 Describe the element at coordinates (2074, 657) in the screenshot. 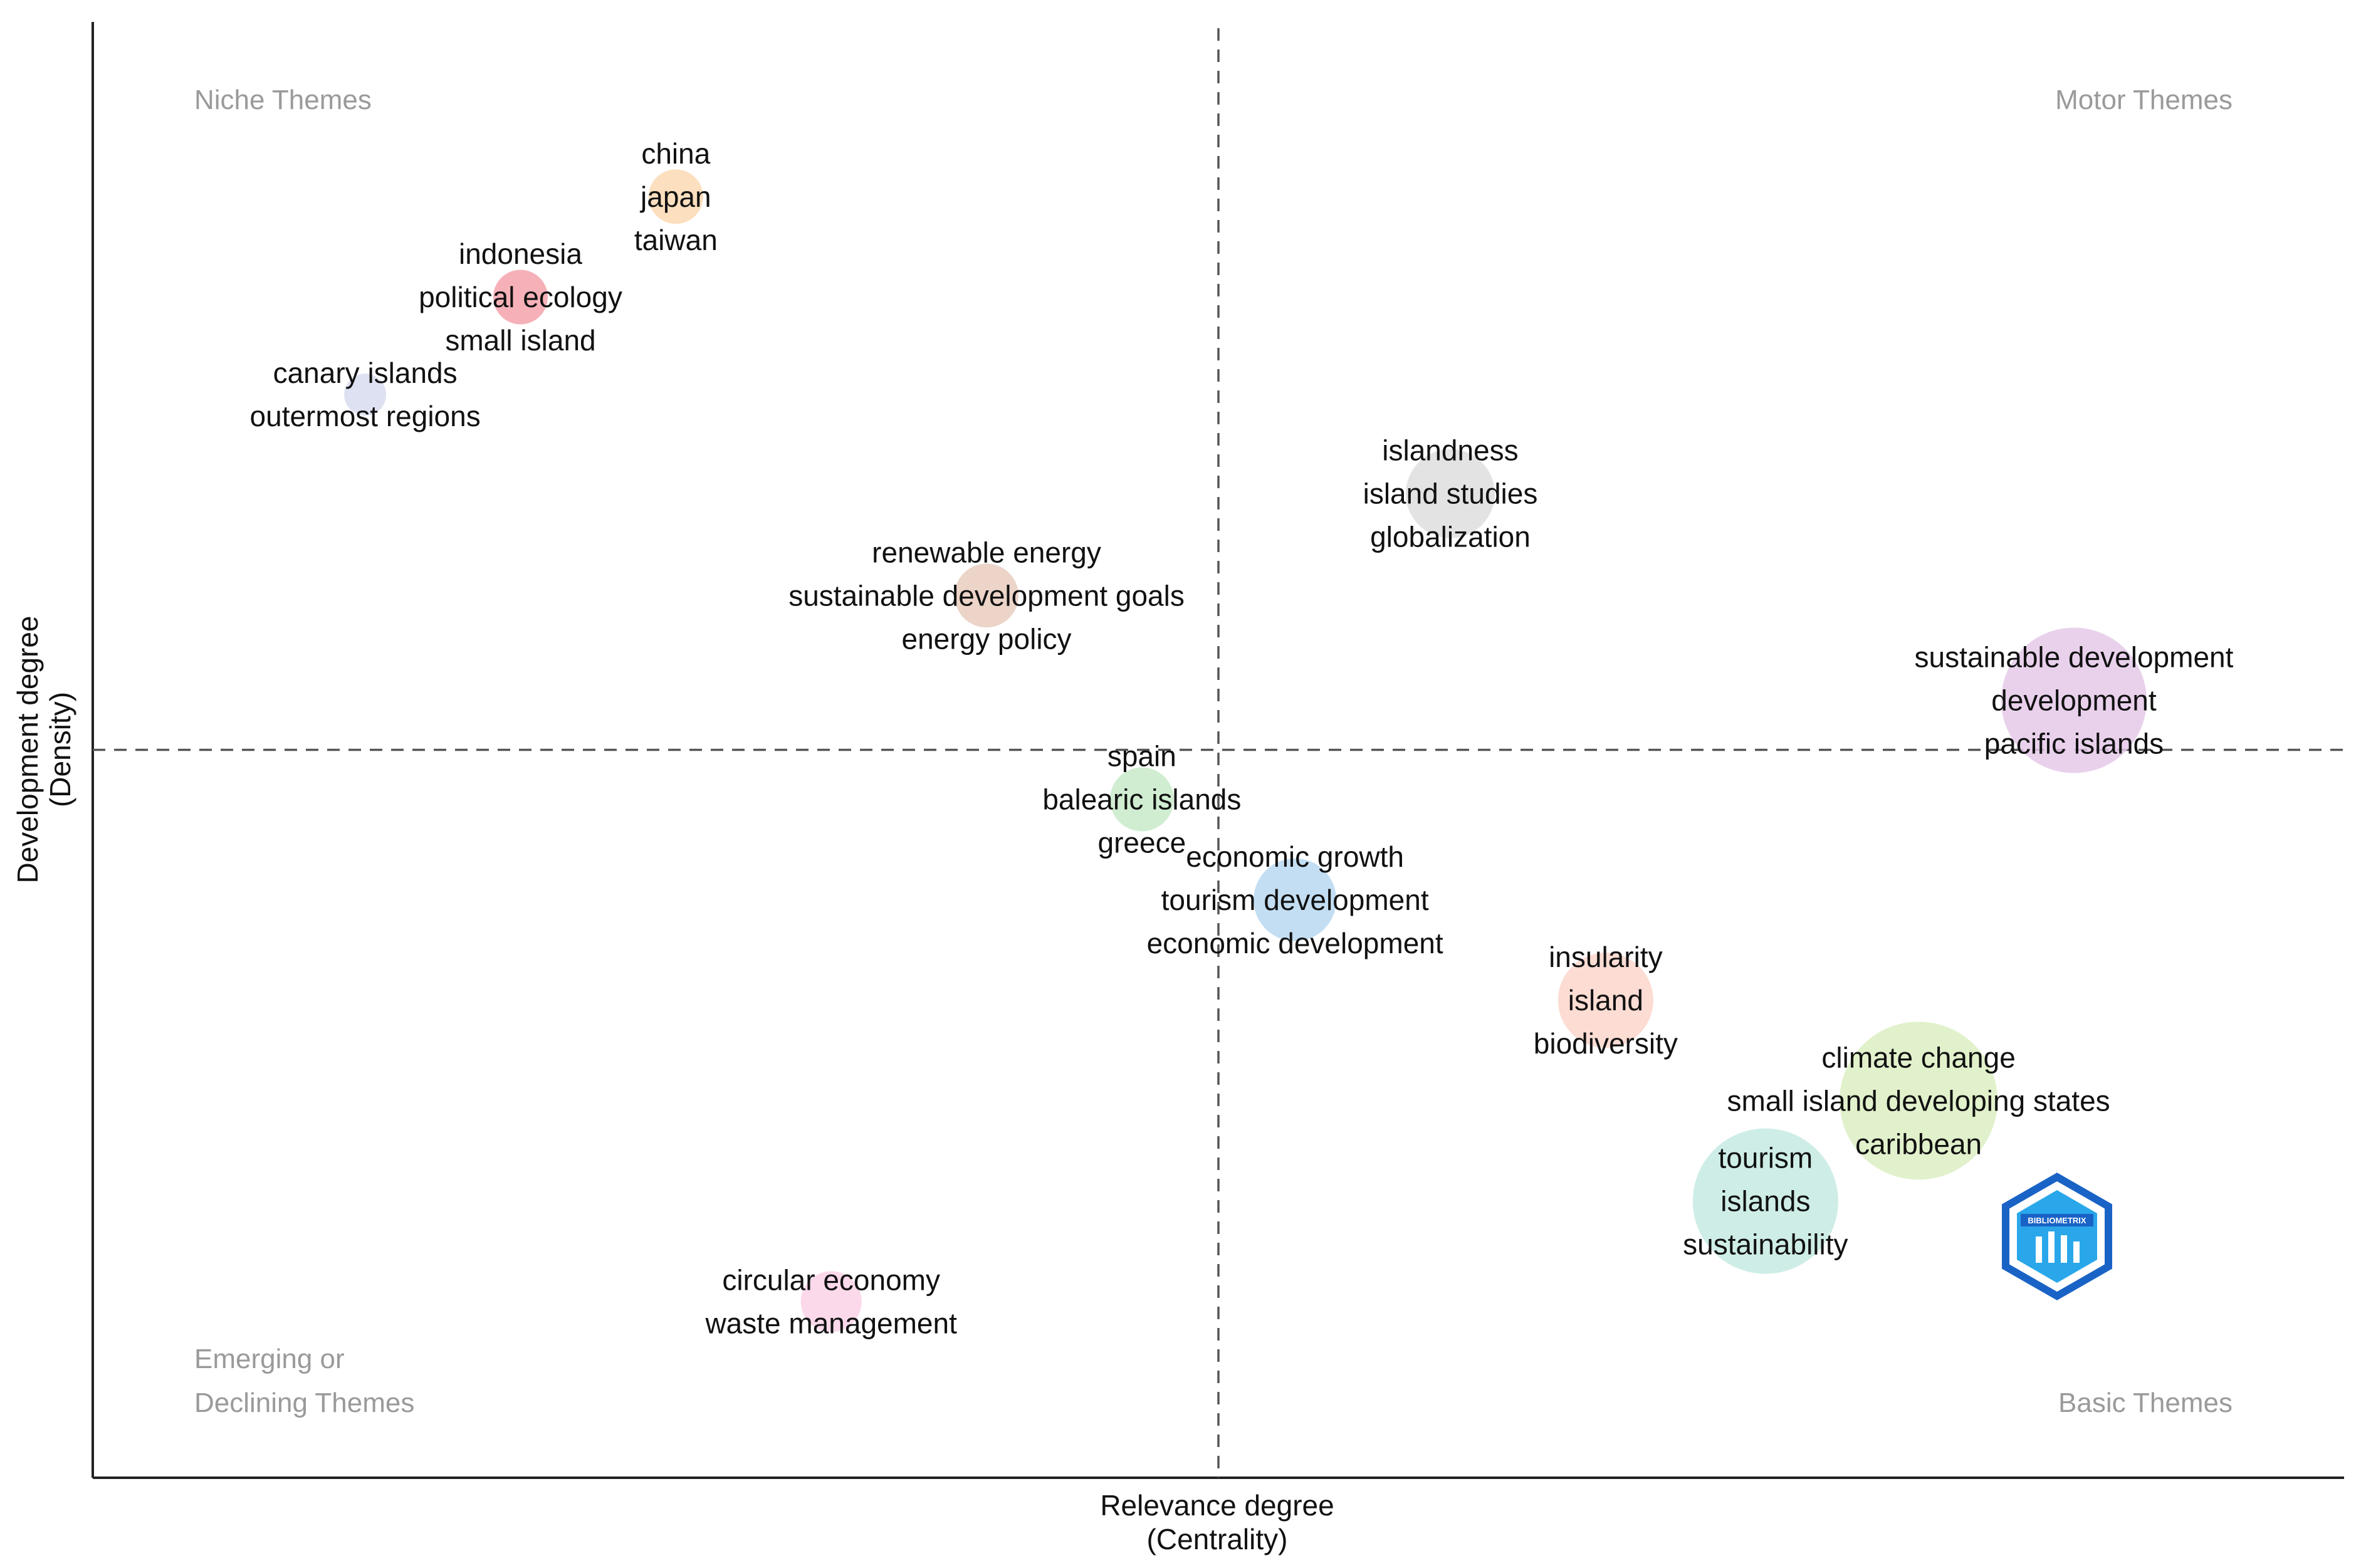

I see `cluster-term-label: sustainable development` at that location.